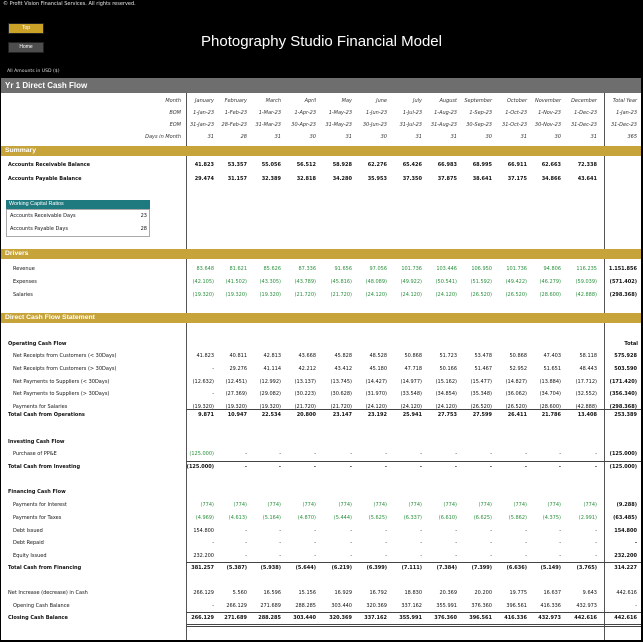  I want to click on total-cell: 26.411, so click(517, 415).